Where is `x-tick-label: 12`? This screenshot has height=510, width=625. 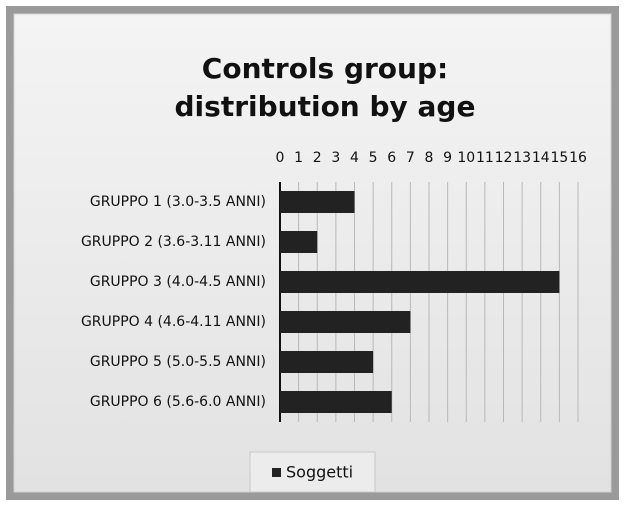
x-tick-label: 12 is located at coordinates (504, 158).